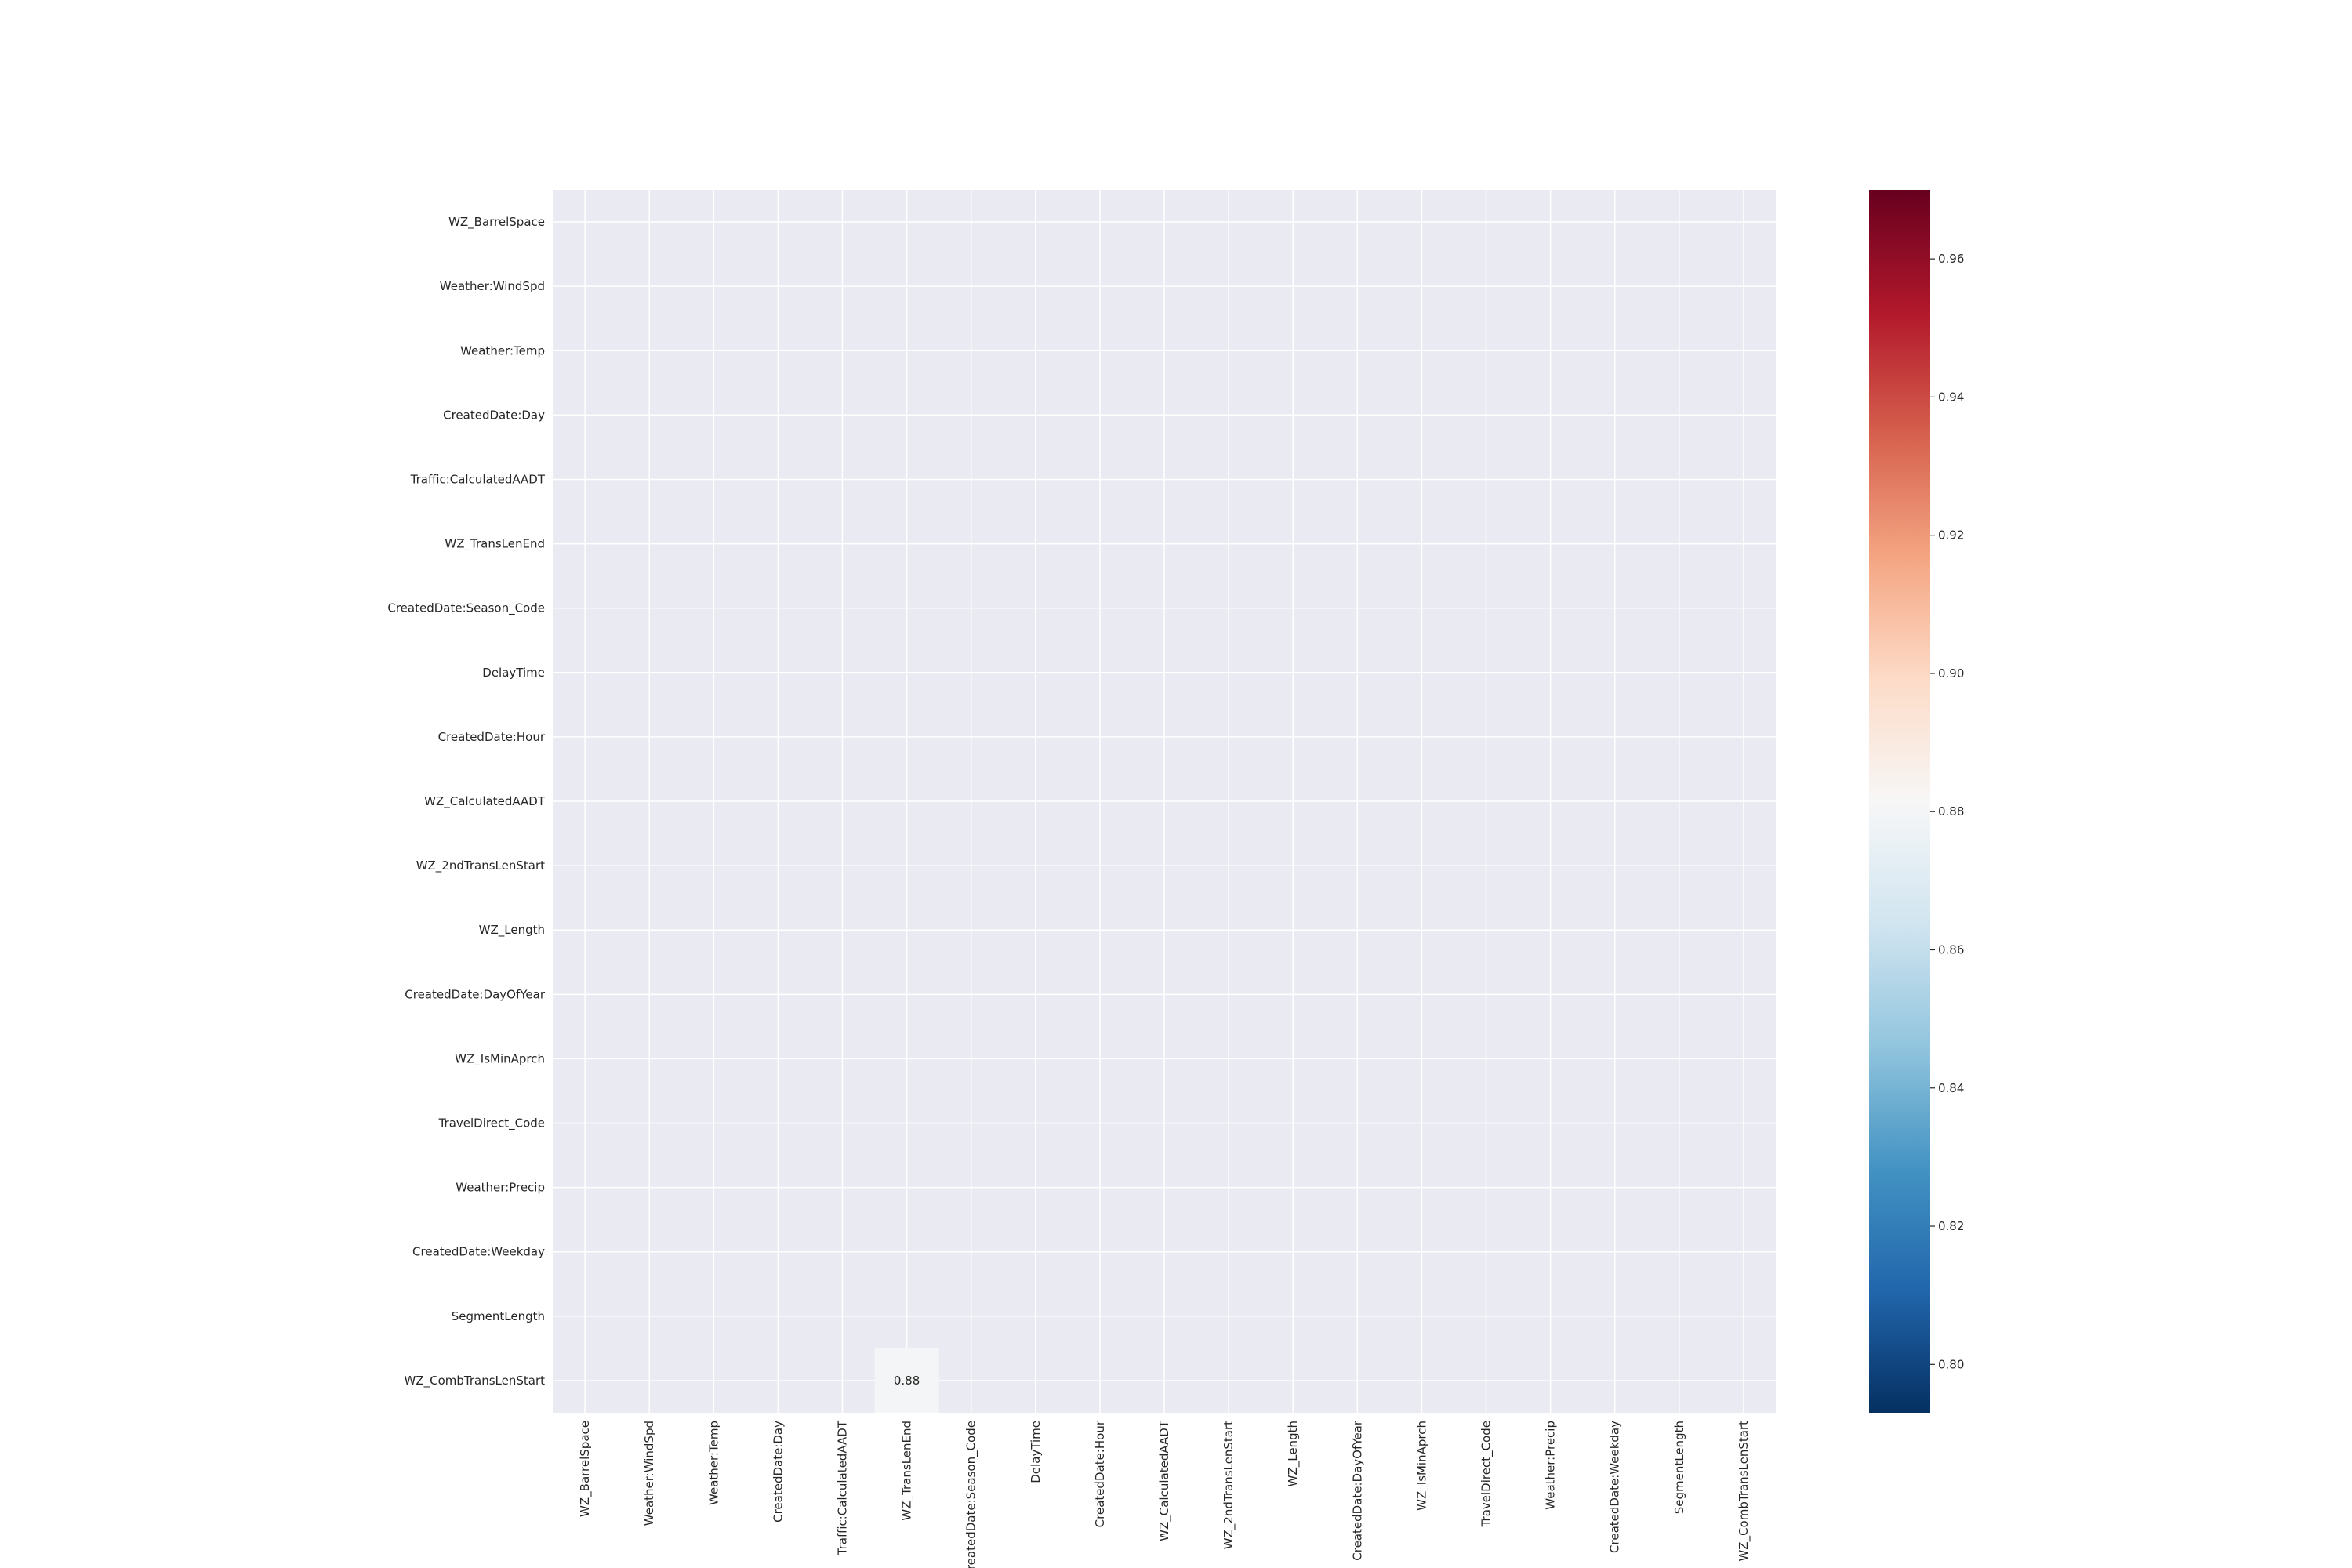  Describe the element at coordinates (478, 479) in the screenshot. I see `y-tick-label: Traffic:CalculatedAADT` at that location.